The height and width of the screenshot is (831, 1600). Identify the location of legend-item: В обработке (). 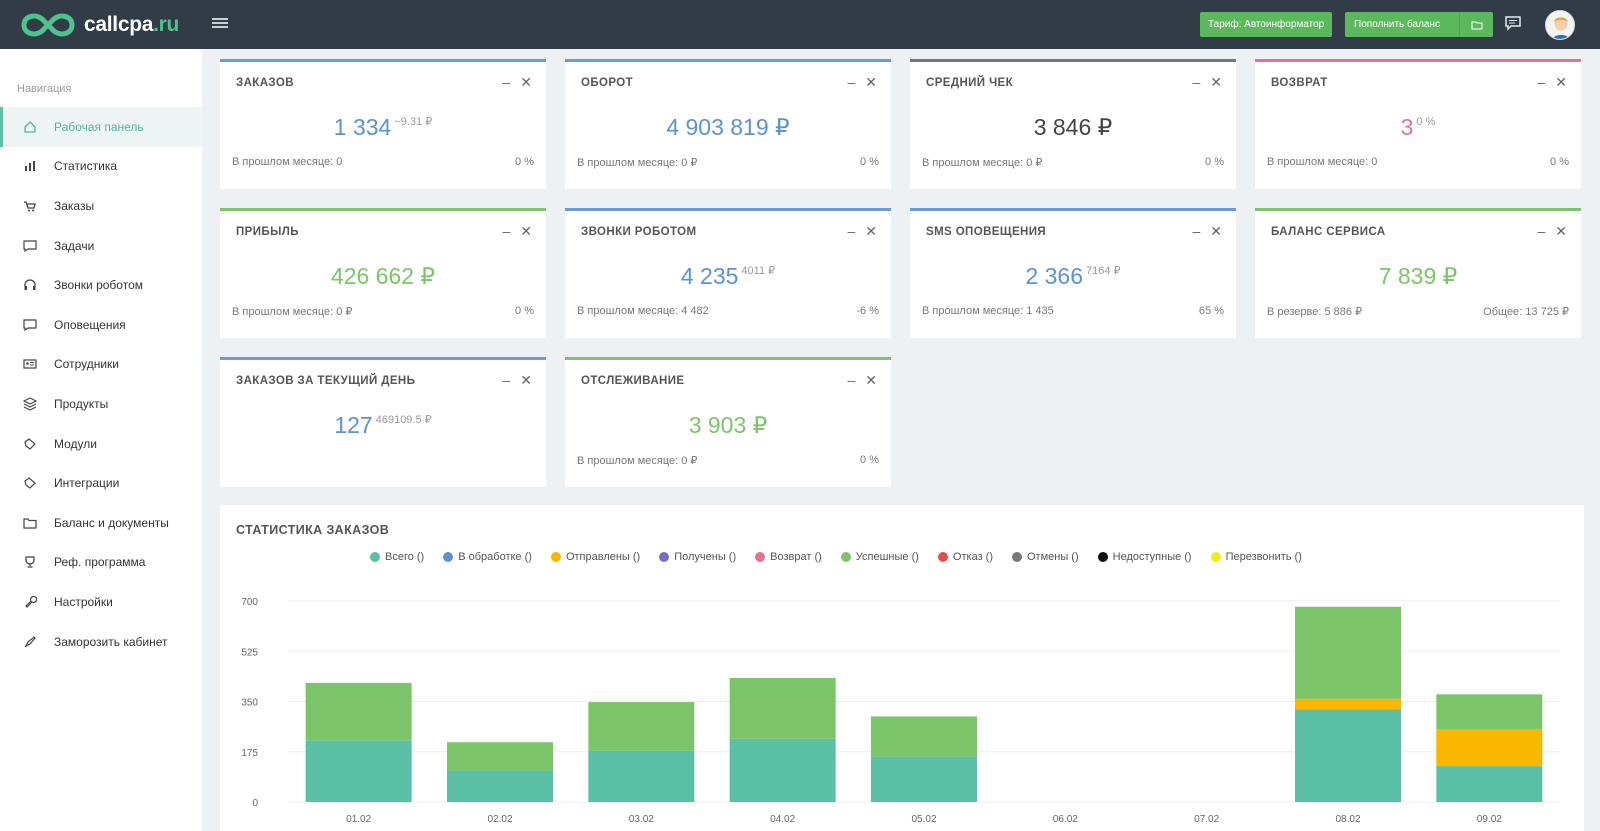
(487, 557).